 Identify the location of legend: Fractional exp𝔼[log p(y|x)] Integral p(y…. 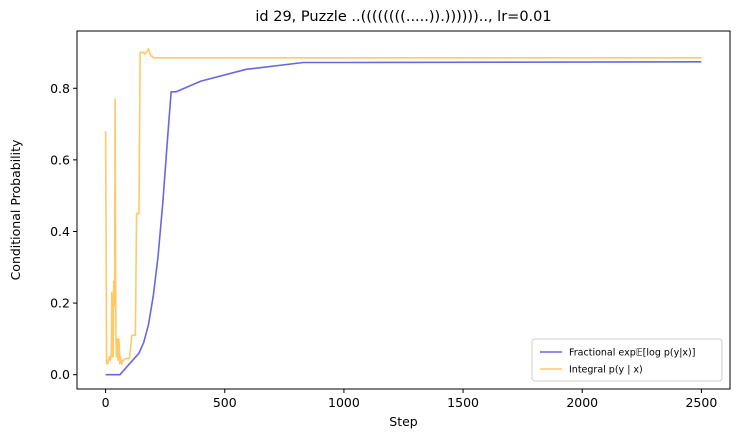
(627, 360).